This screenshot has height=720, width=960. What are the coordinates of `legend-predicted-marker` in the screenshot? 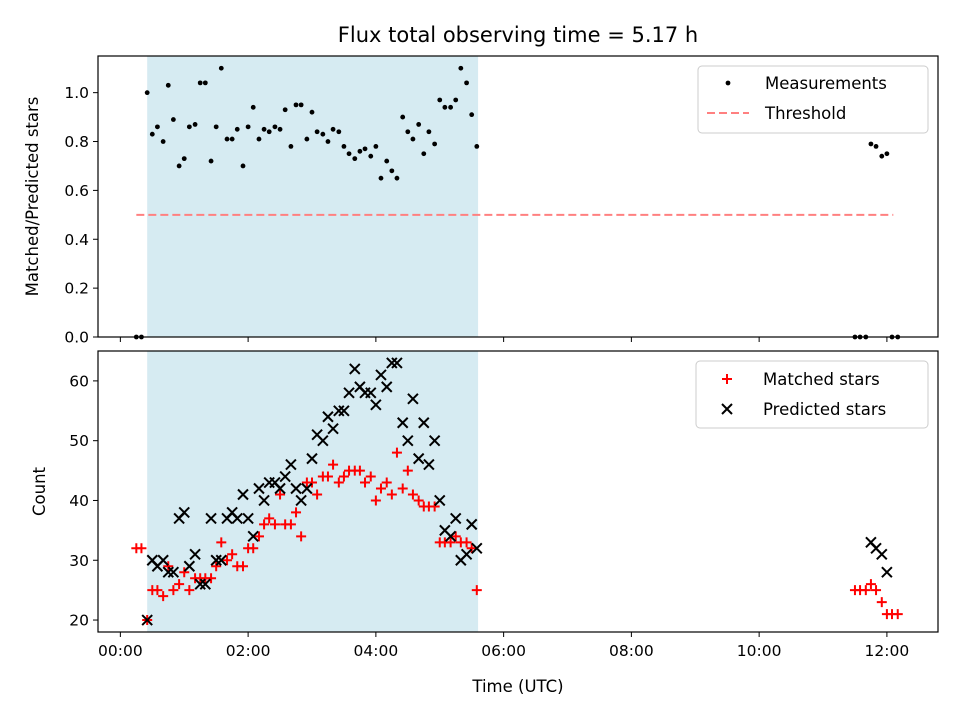 It's located at (727, 409).